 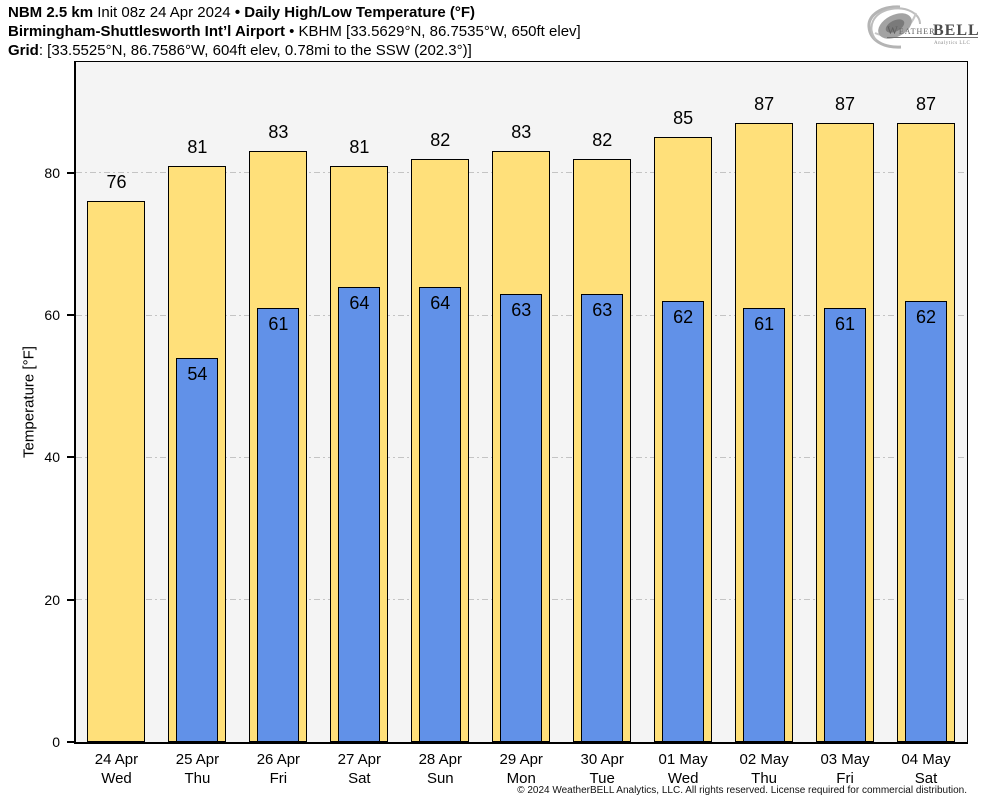 I want to click on x-axis-label: 01 May Wed, so click(x=683, y=769).